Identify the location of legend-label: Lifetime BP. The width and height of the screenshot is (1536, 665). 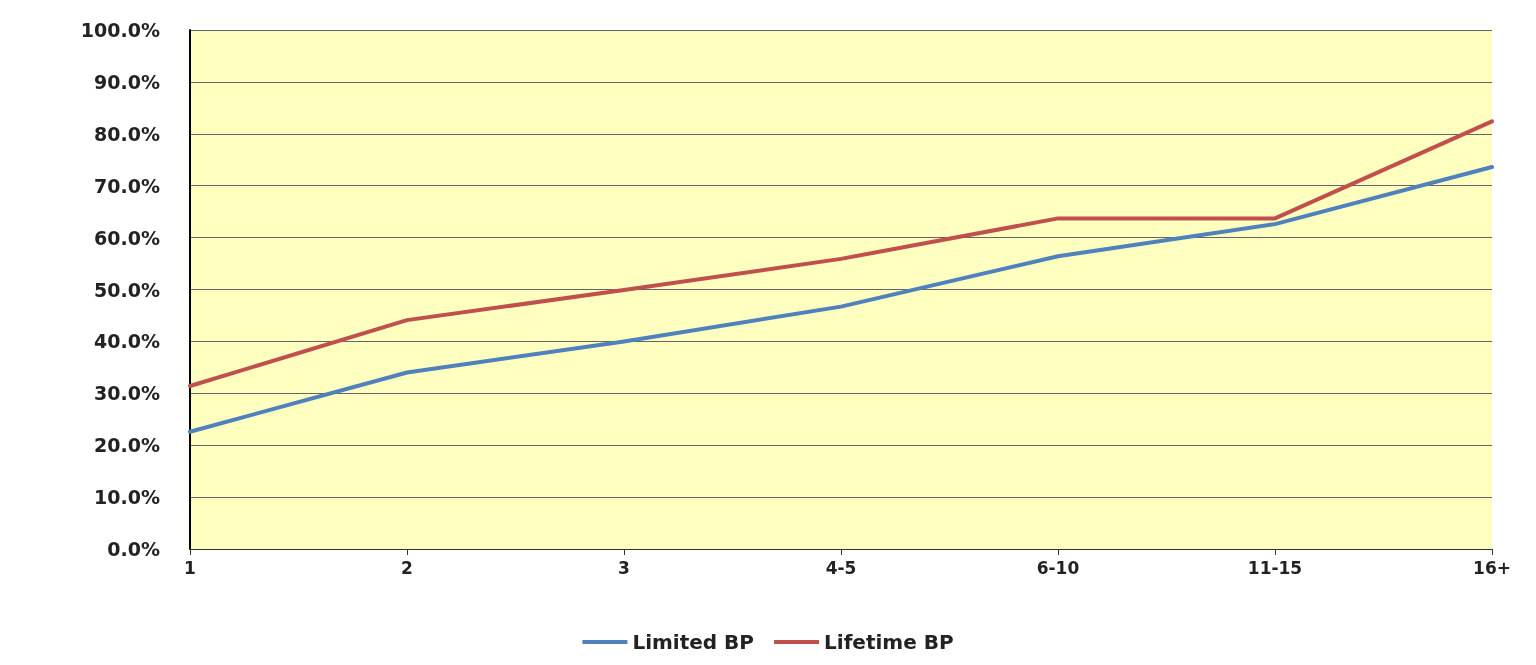
(889, 642).